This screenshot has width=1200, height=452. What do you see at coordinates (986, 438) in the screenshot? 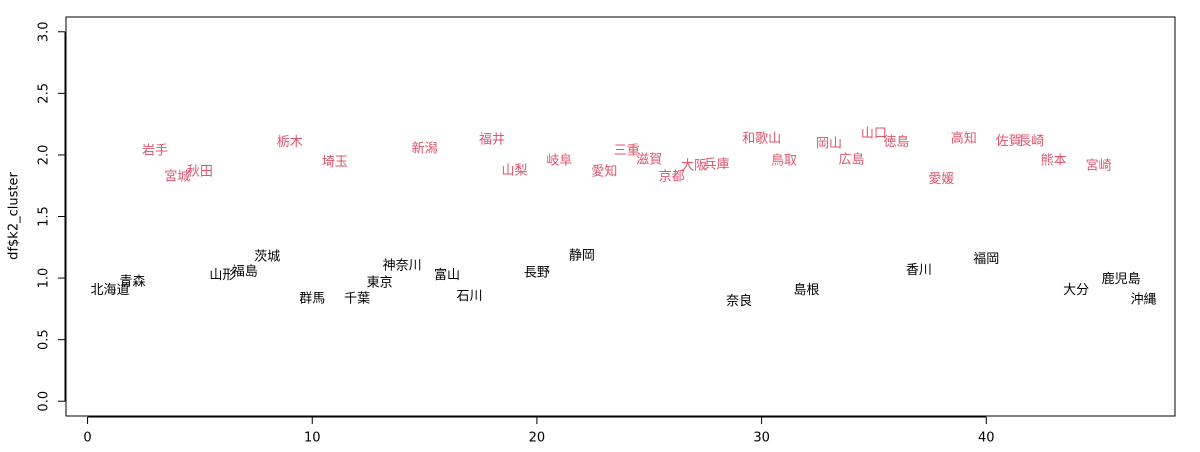
I see `x-tick-label: 40` at bounding box center [986, 438].